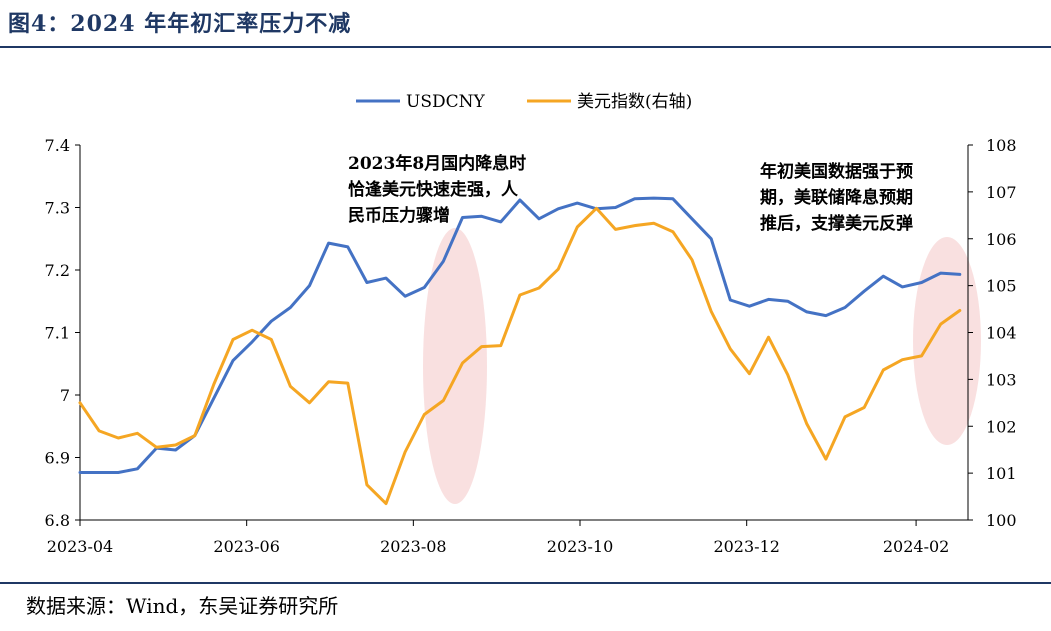  I want to click on right-tick-label: 100, so click(1001, 520).